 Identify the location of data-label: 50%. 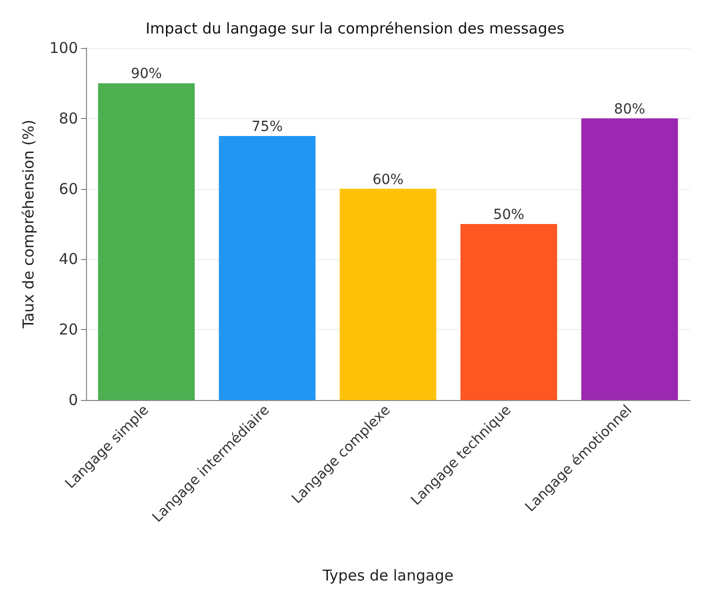
(508, 215).